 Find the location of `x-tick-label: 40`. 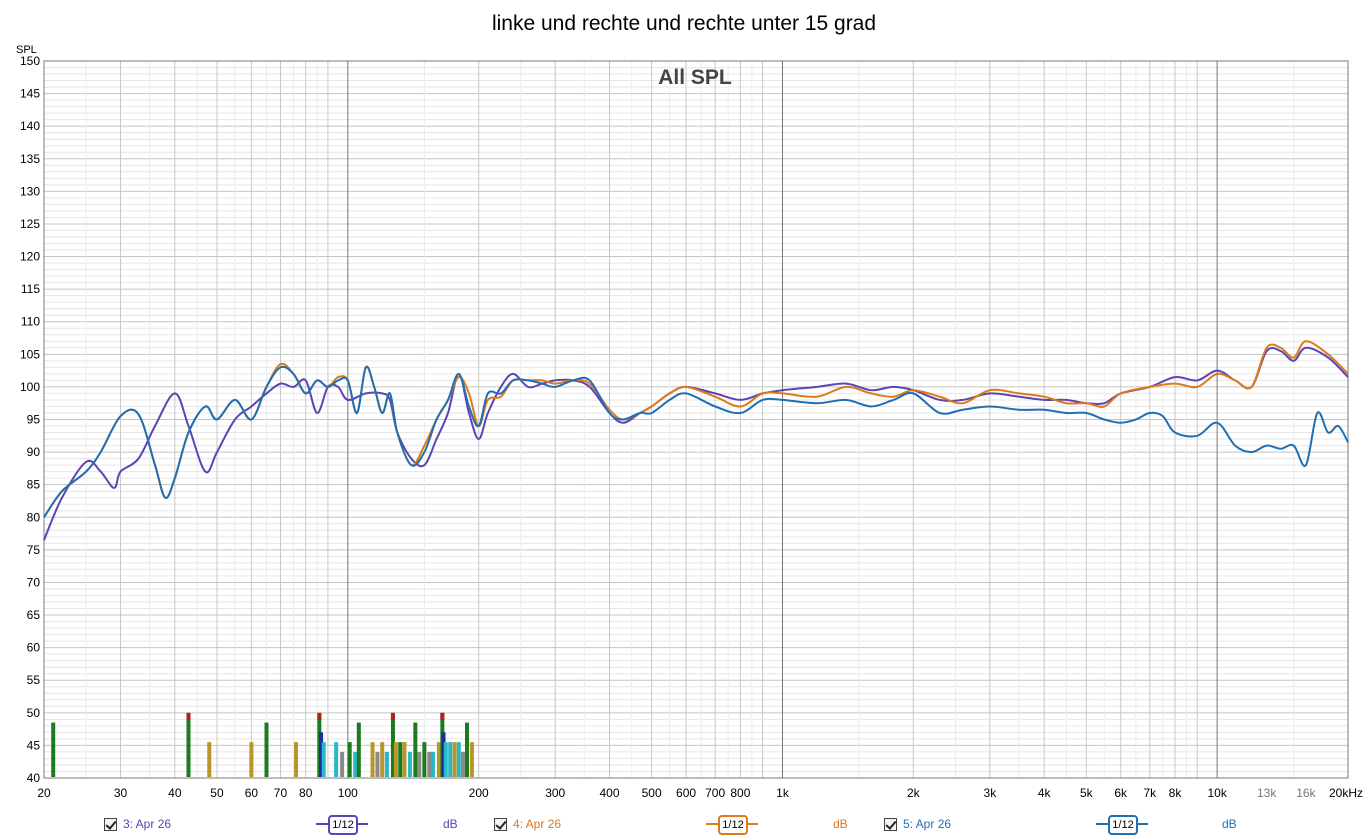

x-tick-label: 40 is located at coordinates (175, 793).